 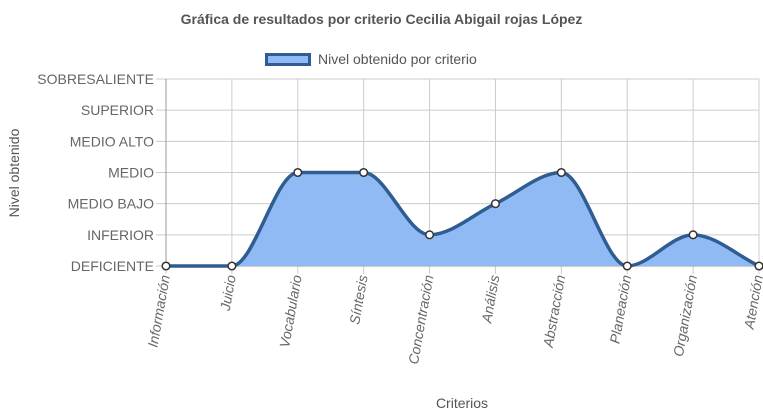 What do you see at coordinates (112, 266) in the screenshot?
I see `y-tick-label: DEFICIENTE` at bounding box center [112, 266].